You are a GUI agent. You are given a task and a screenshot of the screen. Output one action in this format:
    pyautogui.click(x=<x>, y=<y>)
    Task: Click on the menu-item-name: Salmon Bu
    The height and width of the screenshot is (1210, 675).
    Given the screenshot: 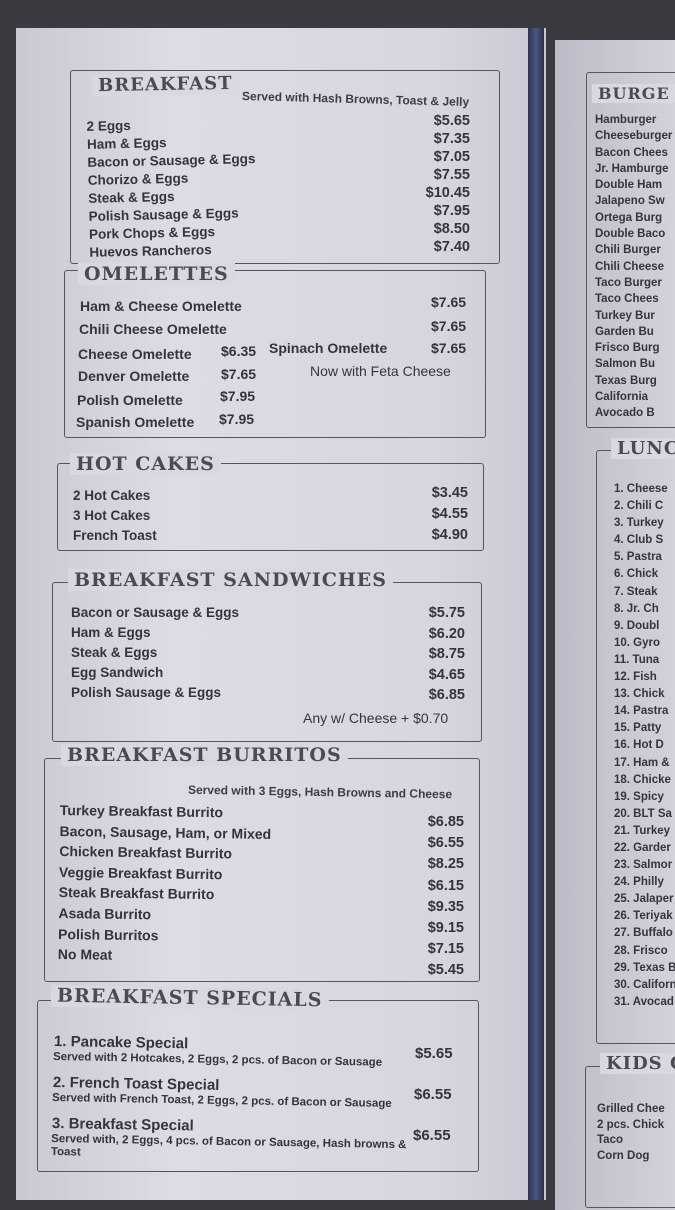 What is the action you would take?
    pyautogui.click(x=625, y=364)
    